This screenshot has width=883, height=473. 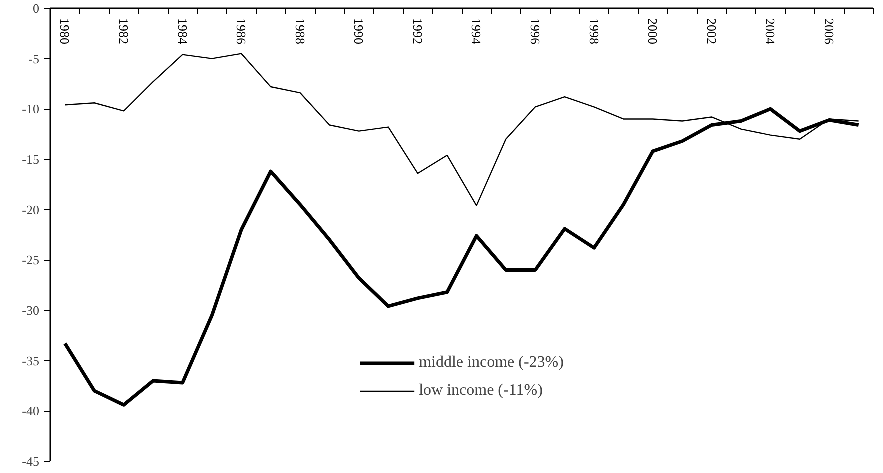 What do you see at coordinates (65, 31) in the screenshot?
I see `x-tick-label: 1980` at bounding box center [65, 31].